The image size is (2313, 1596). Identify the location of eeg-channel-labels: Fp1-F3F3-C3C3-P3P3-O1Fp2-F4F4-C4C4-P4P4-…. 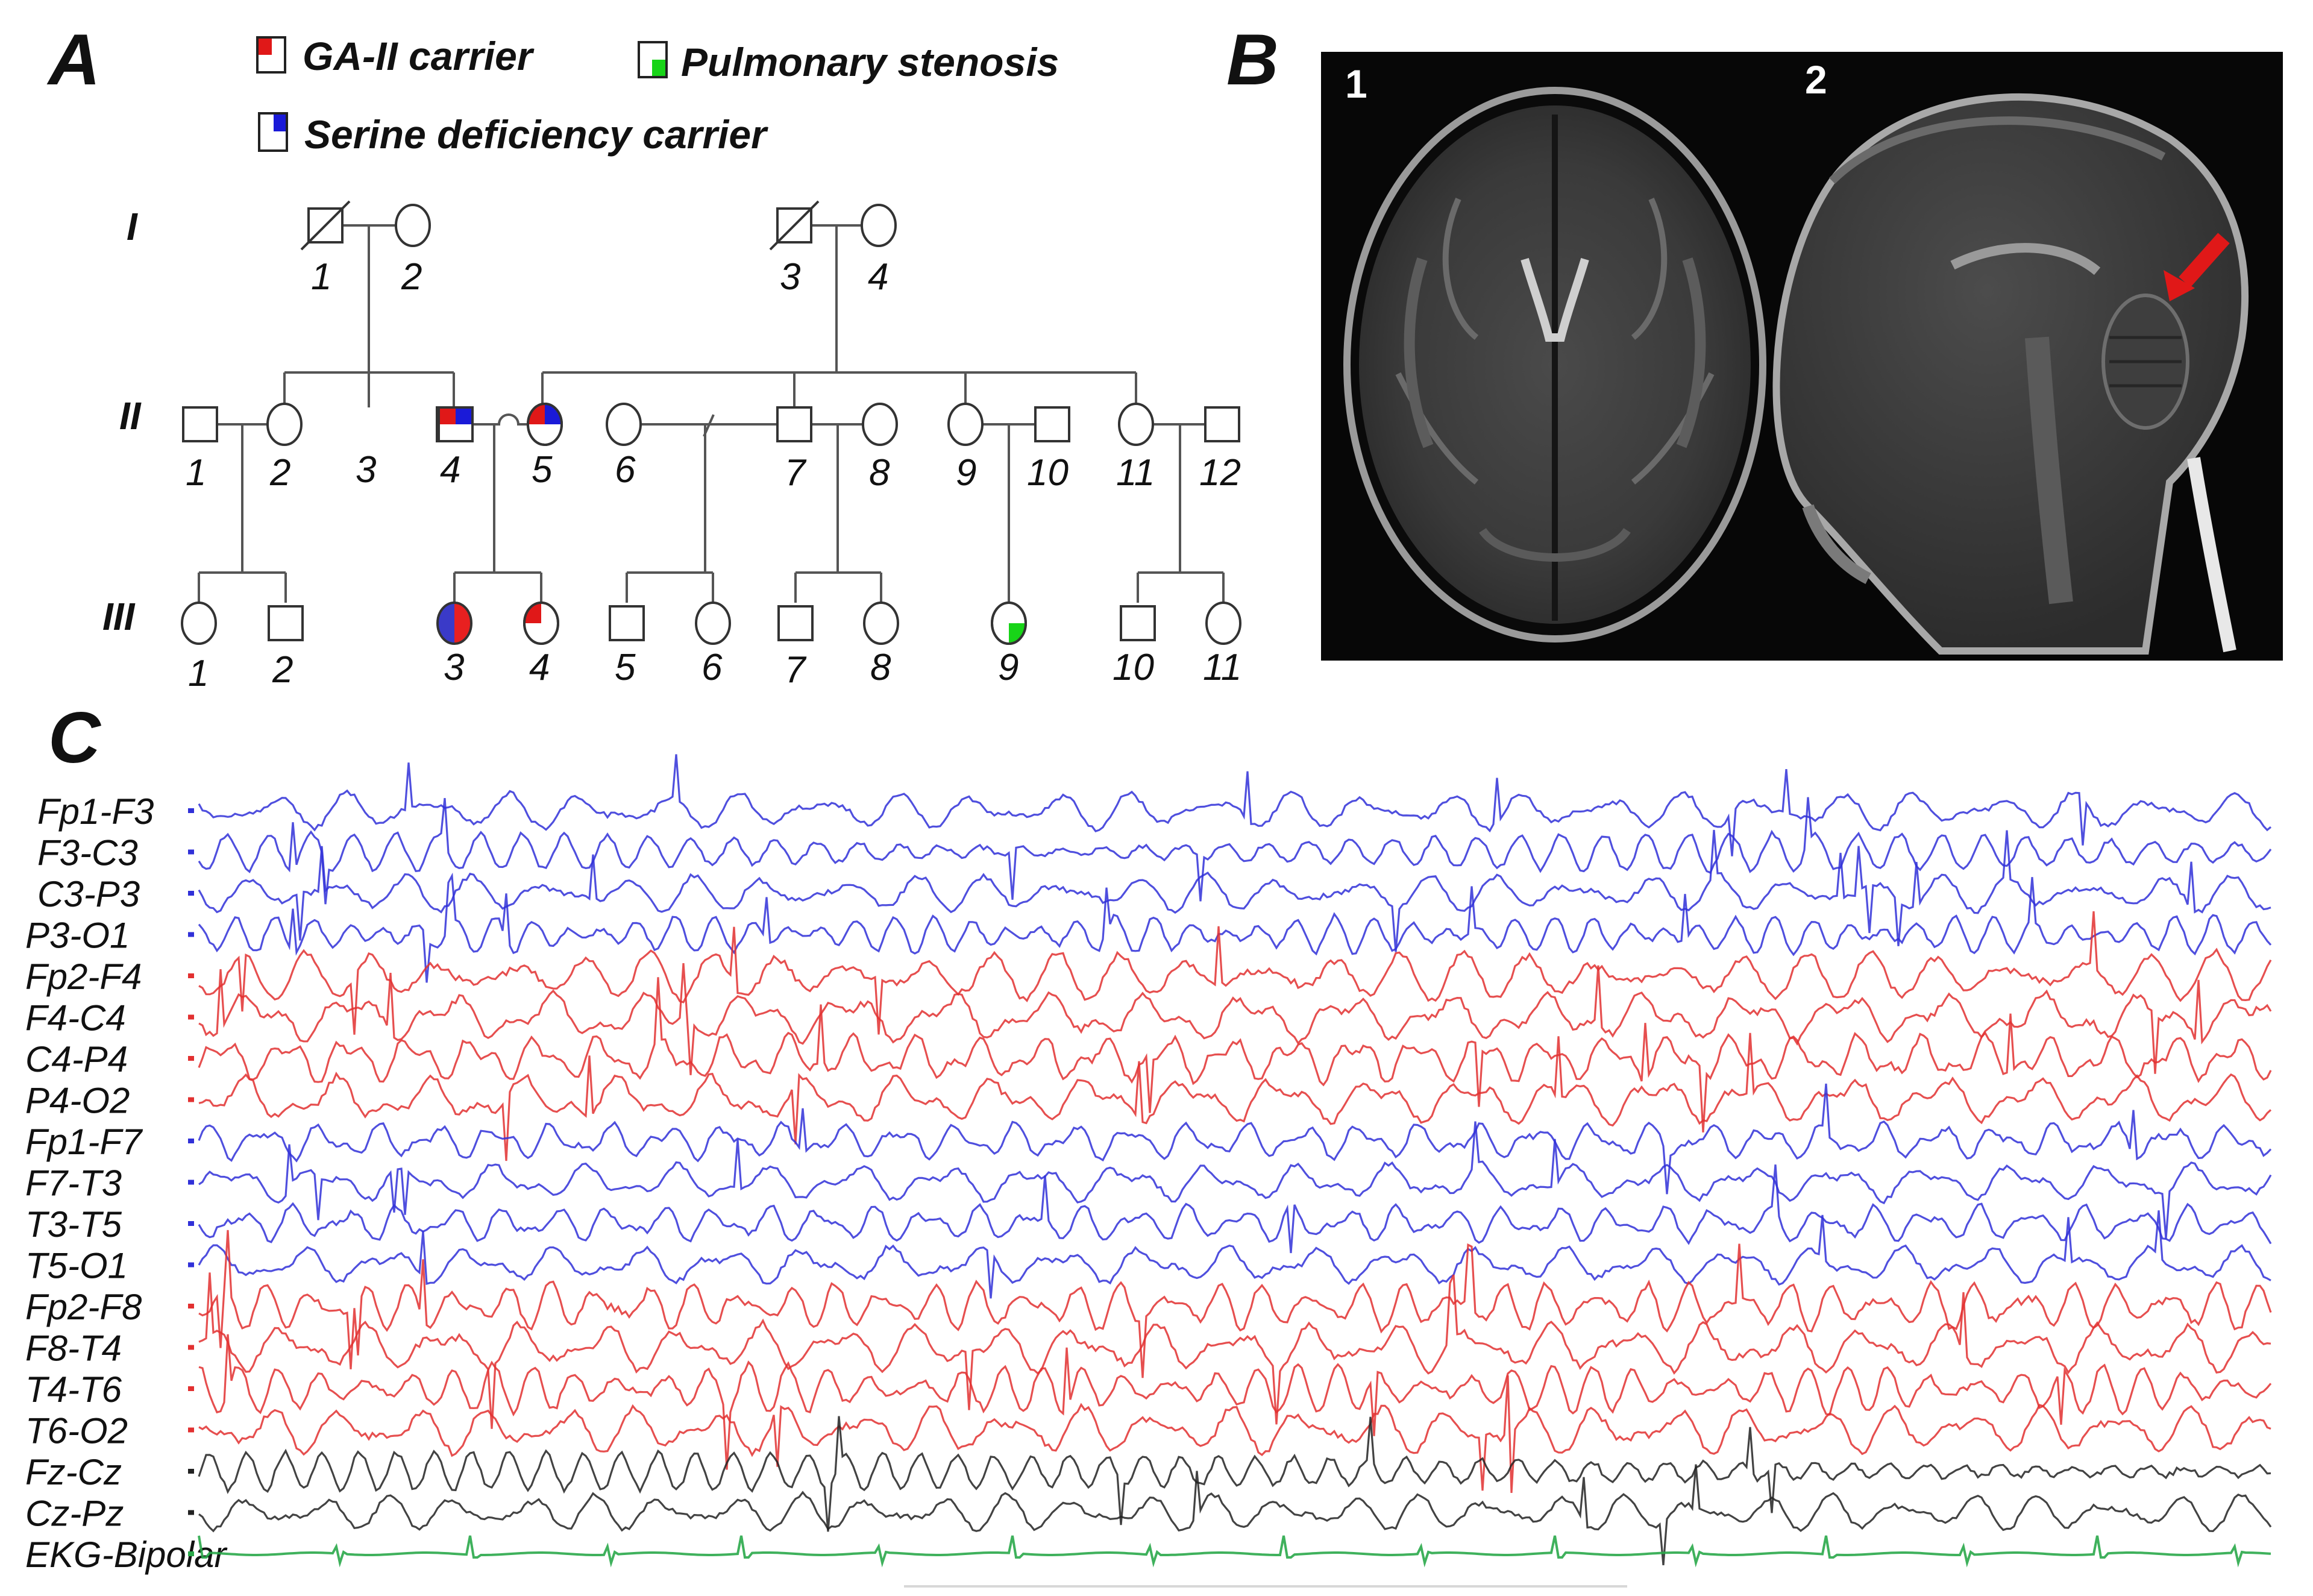
(126, 1183).